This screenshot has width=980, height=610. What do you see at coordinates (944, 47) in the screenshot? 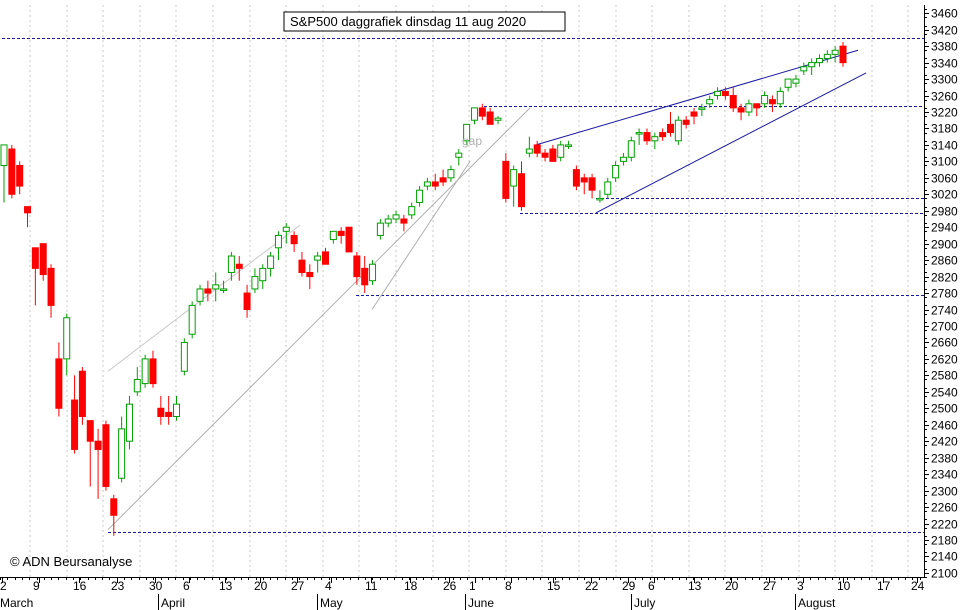
I see `y-tick-label: 3380` at bounding box center [944, 47].